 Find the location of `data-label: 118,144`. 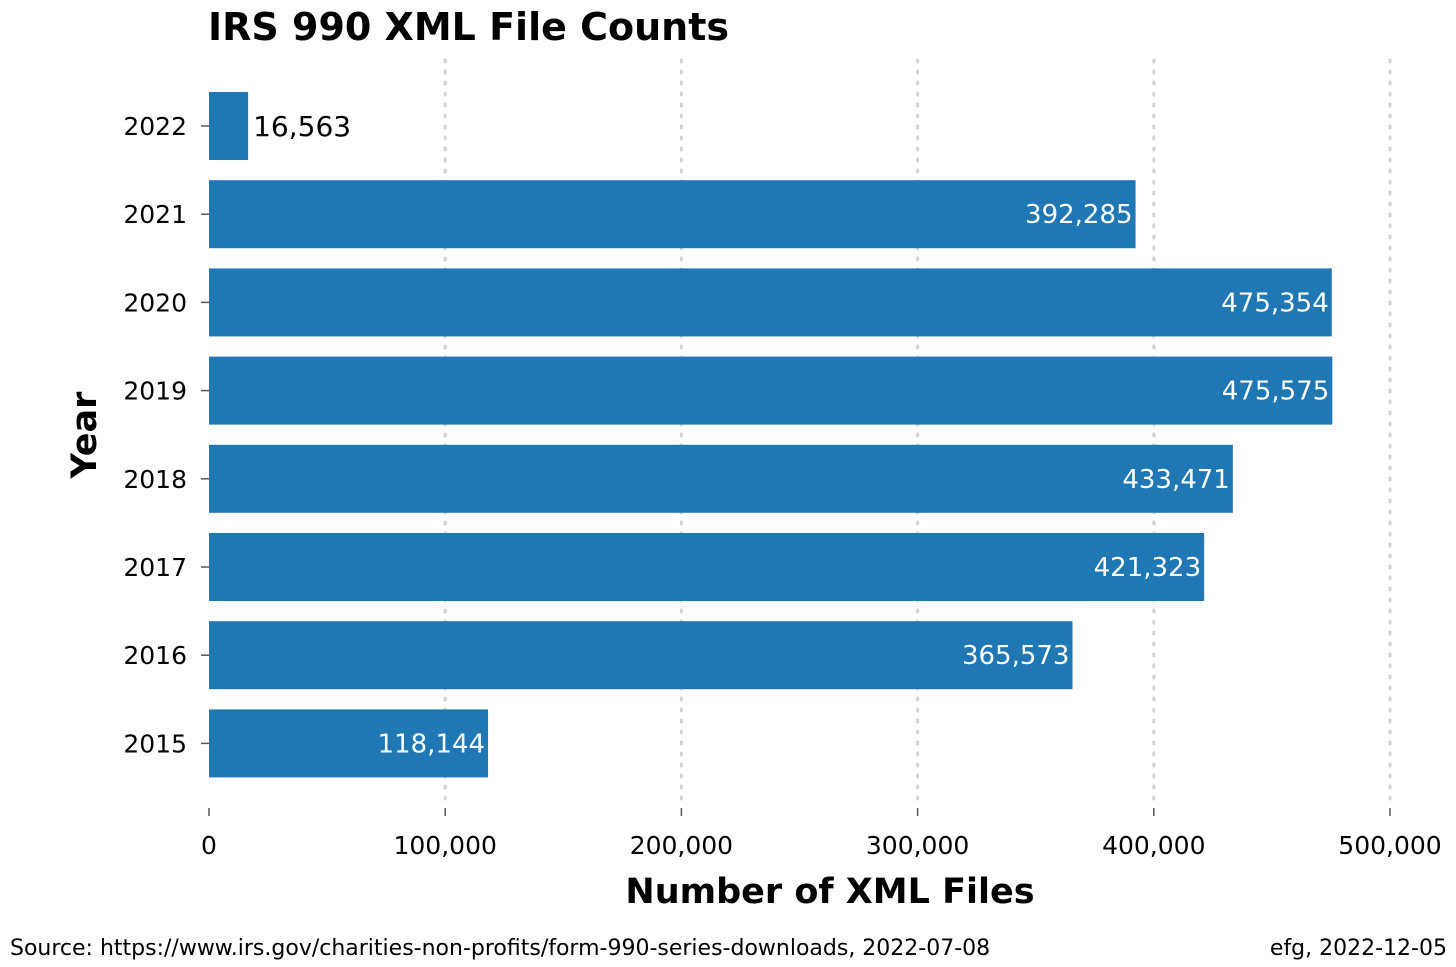

data-label: 118,144 is located at coordinates (432, 744).